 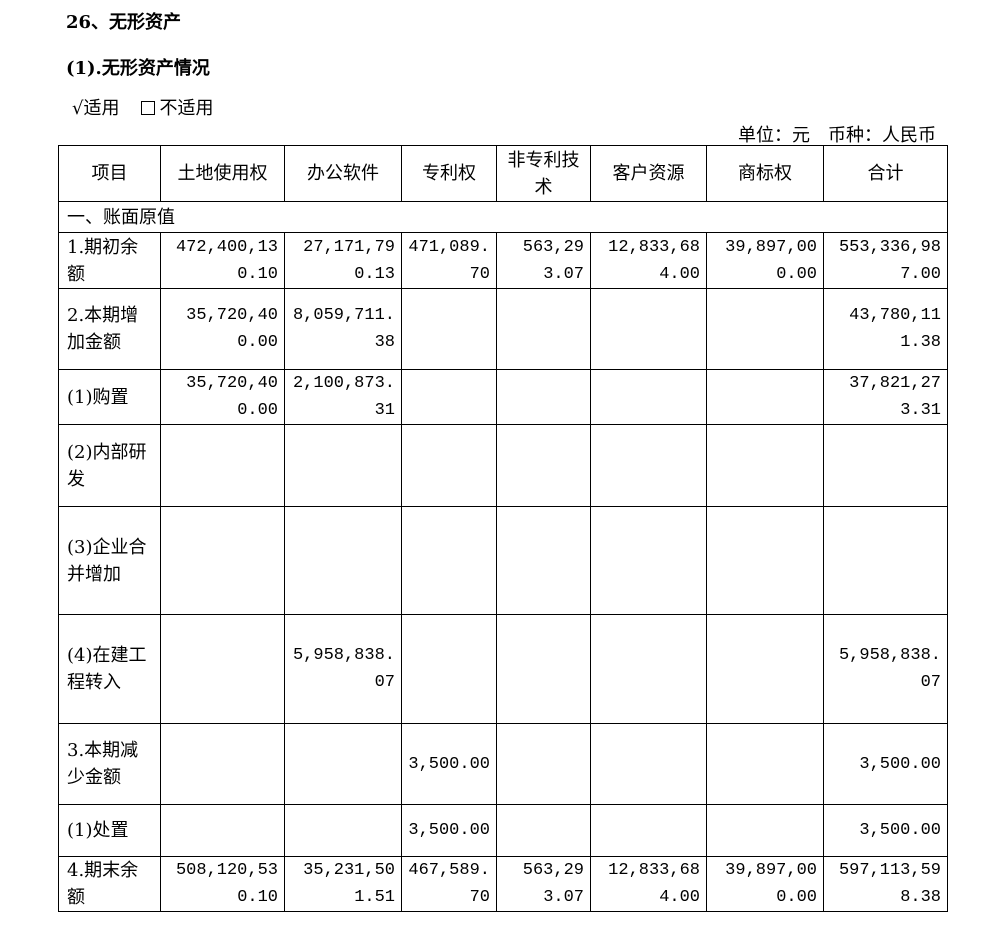 What do you see at coordinates (222, 173) in the screenshot?
I see `column-header: 土地使用权` at bounding box center [222, 173].